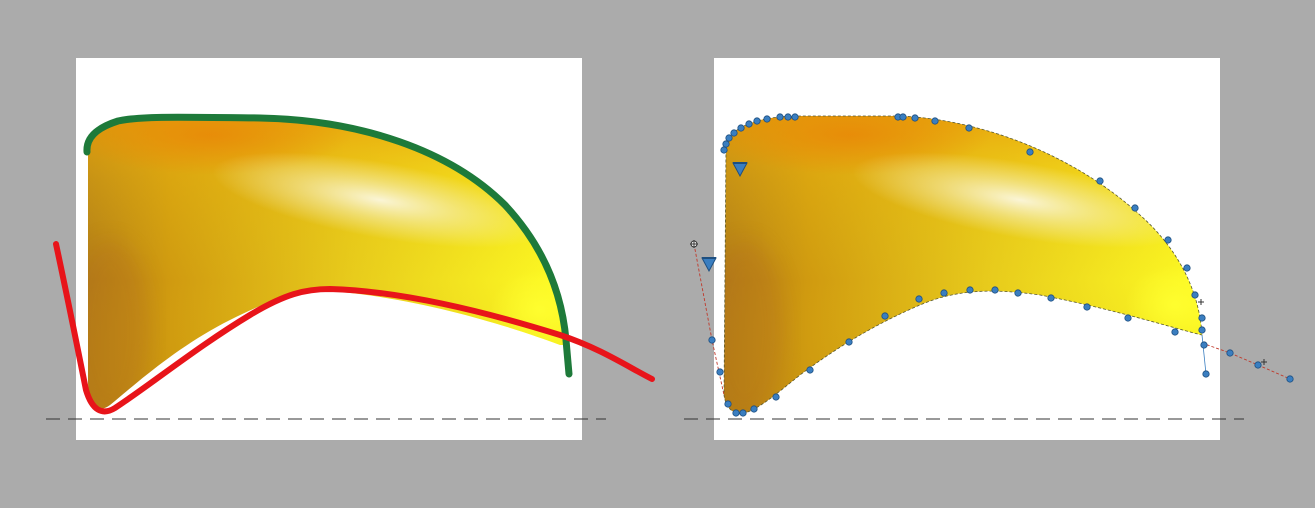 Image resolution: width=1315 pixels, height=508 pixels. Describe the element at coordinates (1246, 361) in the screenshot. I see `right-guide-line` at that location.